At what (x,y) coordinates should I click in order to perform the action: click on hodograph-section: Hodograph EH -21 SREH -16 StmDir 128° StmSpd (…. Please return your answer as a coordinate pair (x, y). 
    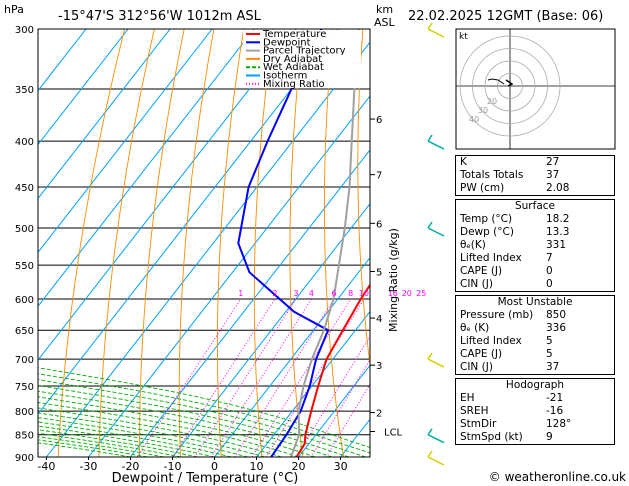
    Looking at the image, I should click on (535, 411).